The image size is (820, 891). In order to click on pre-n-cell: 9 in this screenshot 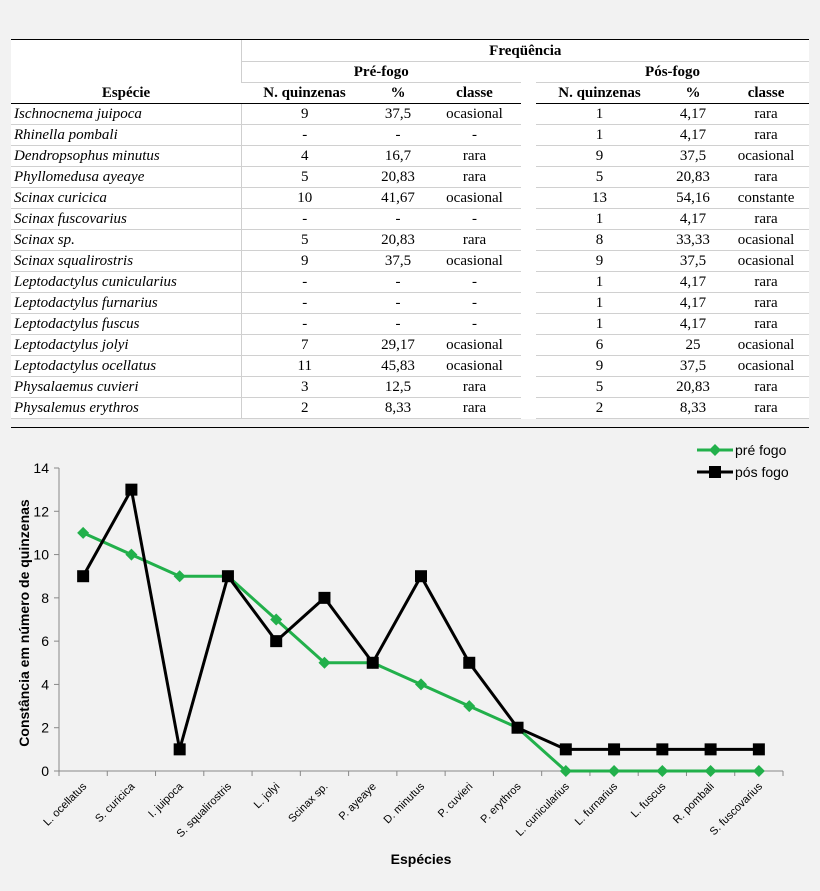, I will do `click(304, 114)`.